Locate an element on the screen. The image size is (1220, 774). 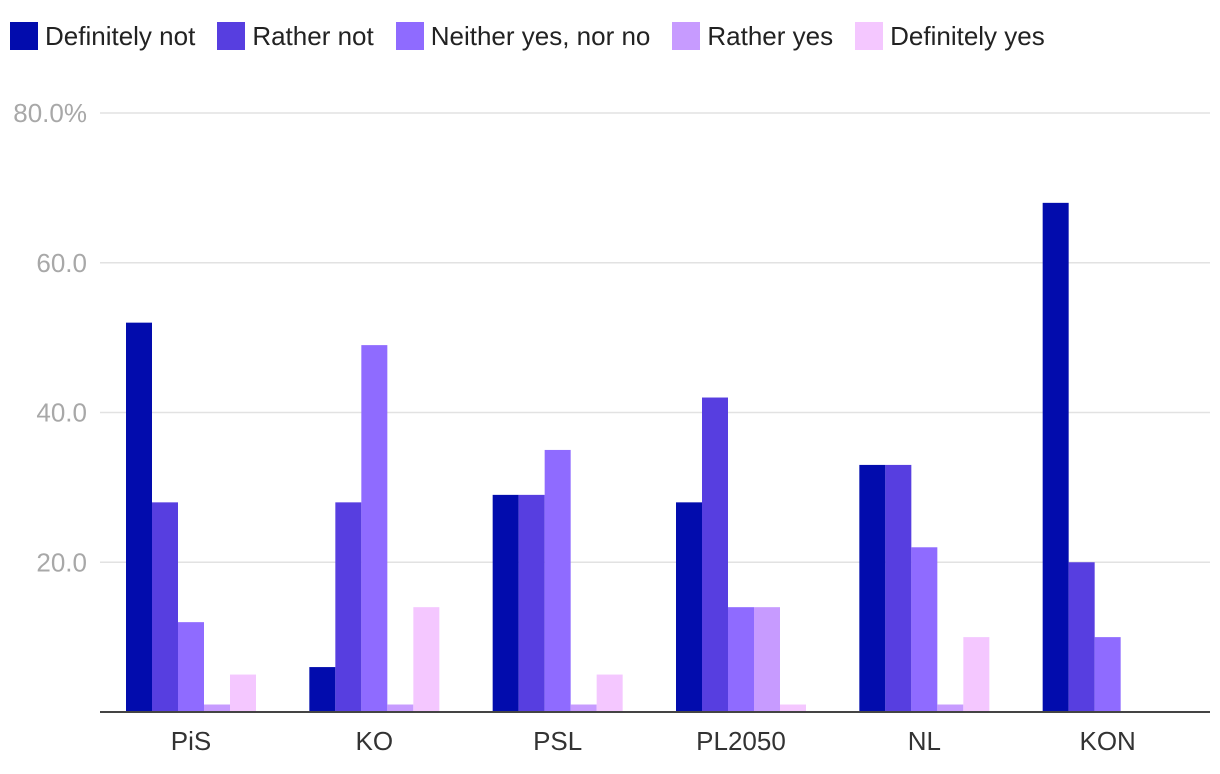
bar-nl-definitely-yes is located at coordinates (976, 674).